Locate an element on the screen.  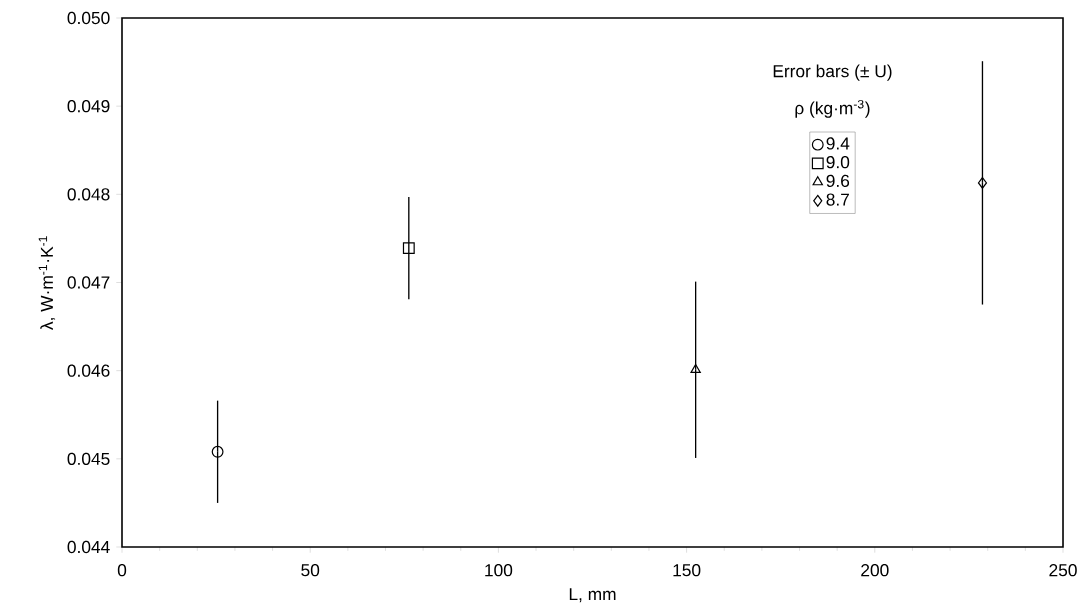
x-tick-label: 150 is located at coordinates (687, 570).